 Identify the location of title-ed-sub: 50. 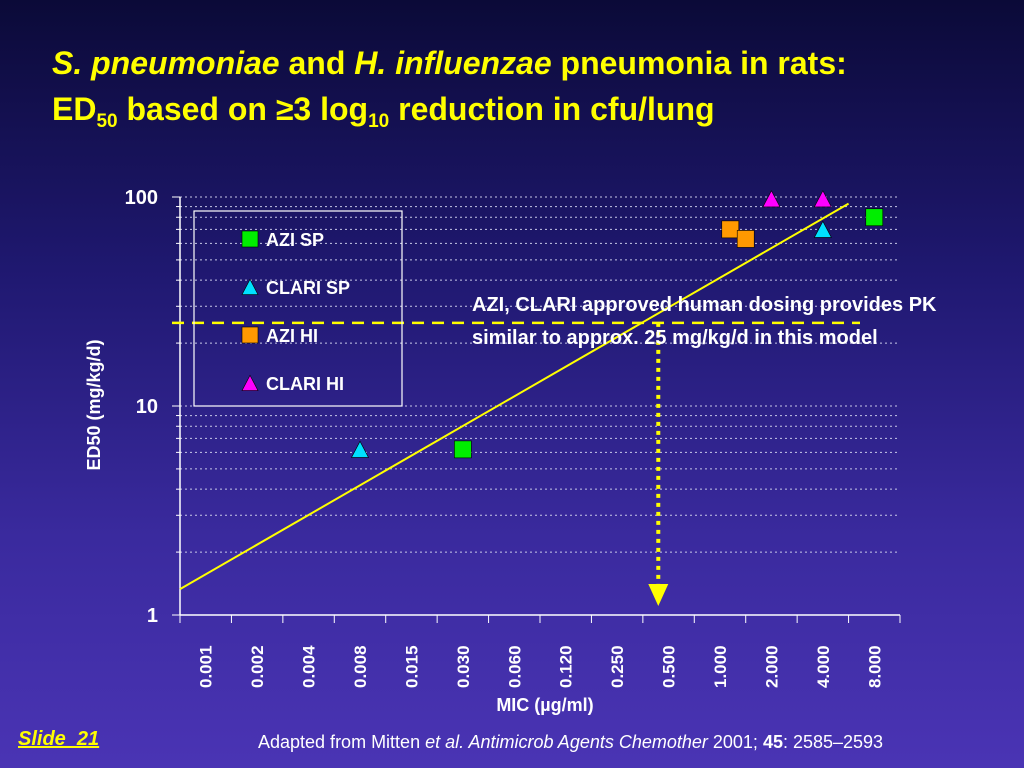
(107, 121).